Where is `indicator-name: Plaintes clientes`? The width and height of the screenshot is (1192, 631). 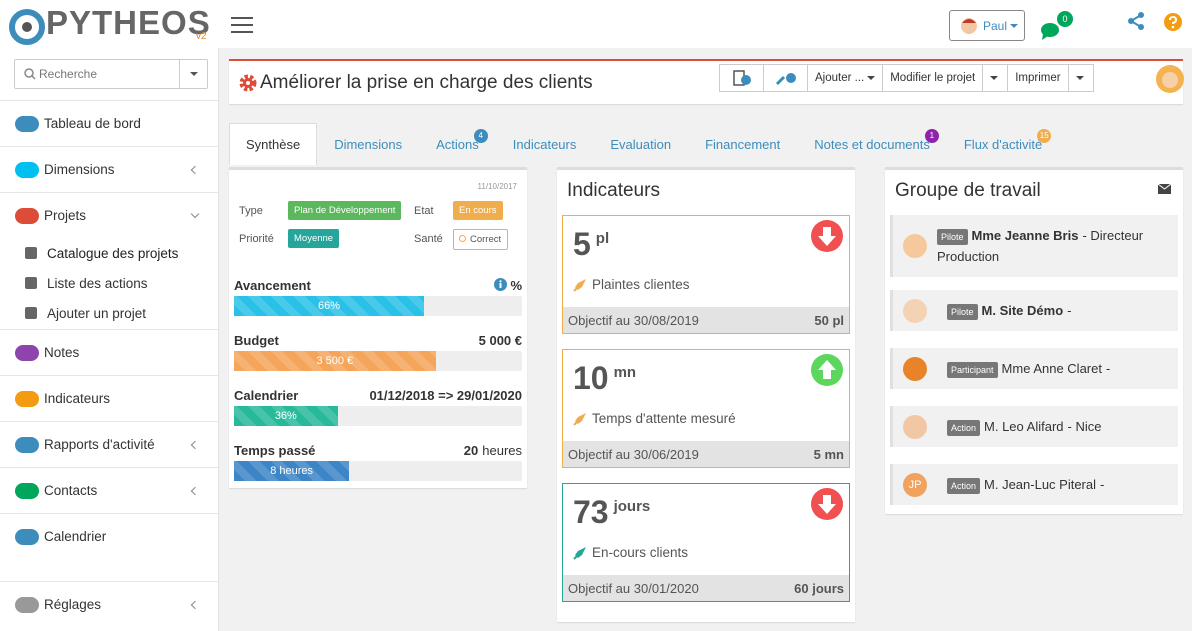 indicator-name: Plaintes clientes is located at coordinates (641, 284).